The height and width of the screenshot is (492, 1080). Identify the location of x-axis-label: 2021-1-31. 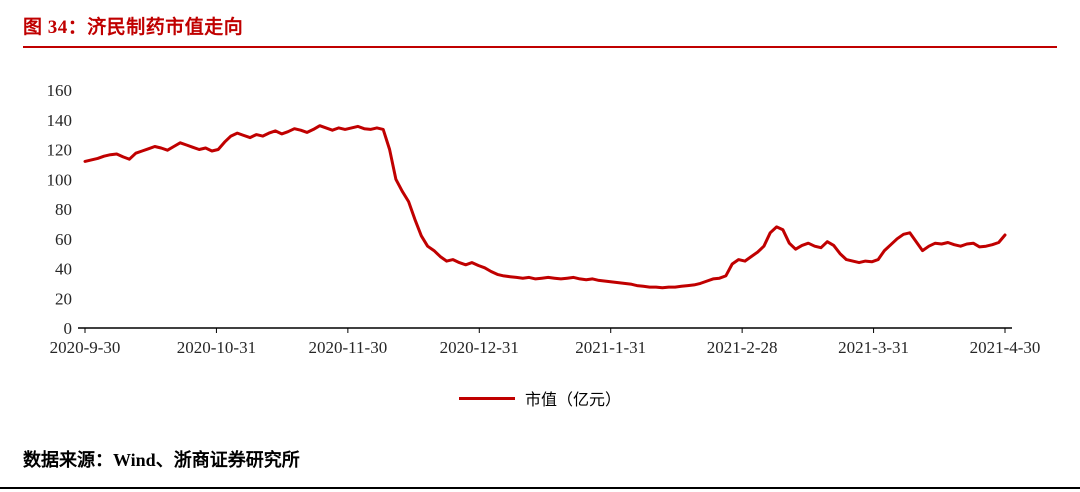
(610, 347).